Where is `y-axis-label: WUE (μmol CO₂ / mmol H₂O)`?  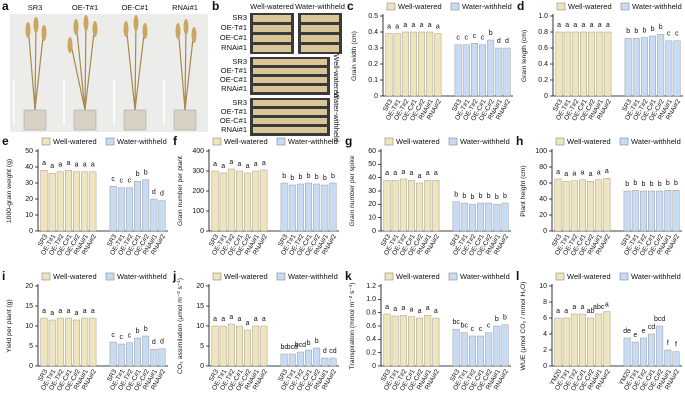
y-axis-label: WUE (μmol CO₂ / mmol H₂O) is located at coordinates (523, 326).